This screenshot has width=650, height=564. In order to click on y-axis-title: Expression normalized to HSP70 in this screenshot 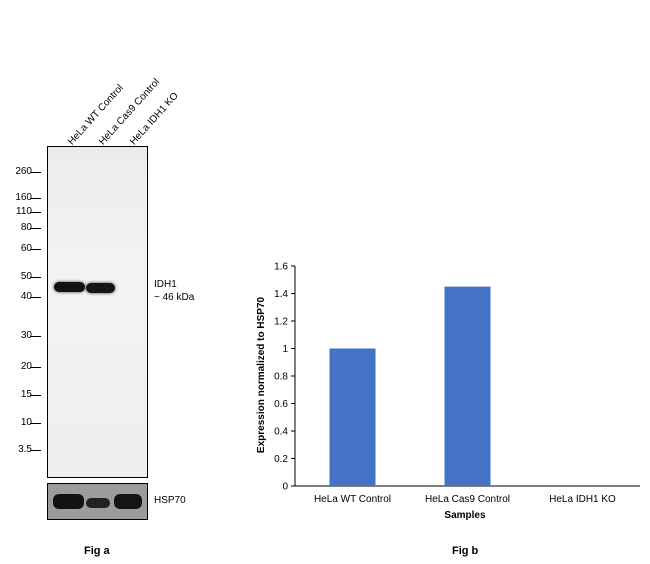, I will do `click(261, 374)`.